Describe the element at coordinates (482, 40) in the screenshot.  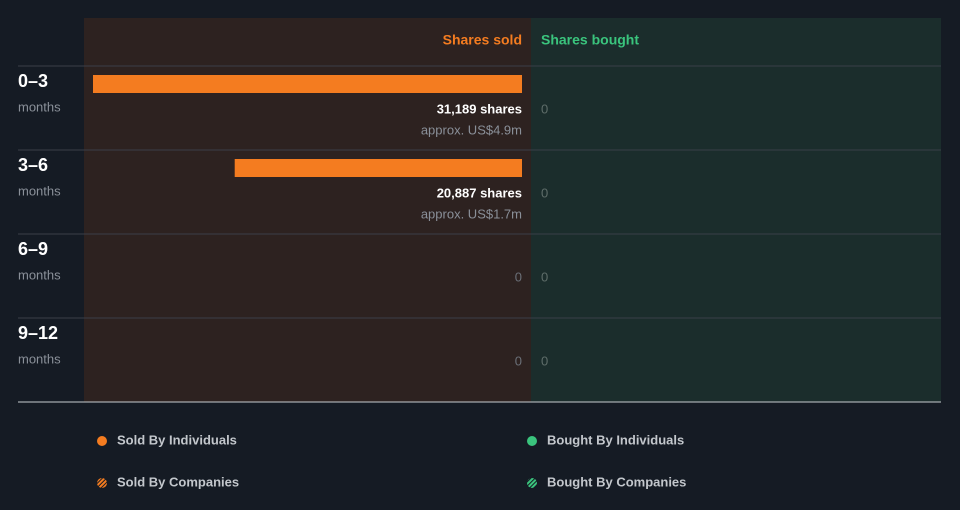
I see `sold-header: Shares sold` at that location.